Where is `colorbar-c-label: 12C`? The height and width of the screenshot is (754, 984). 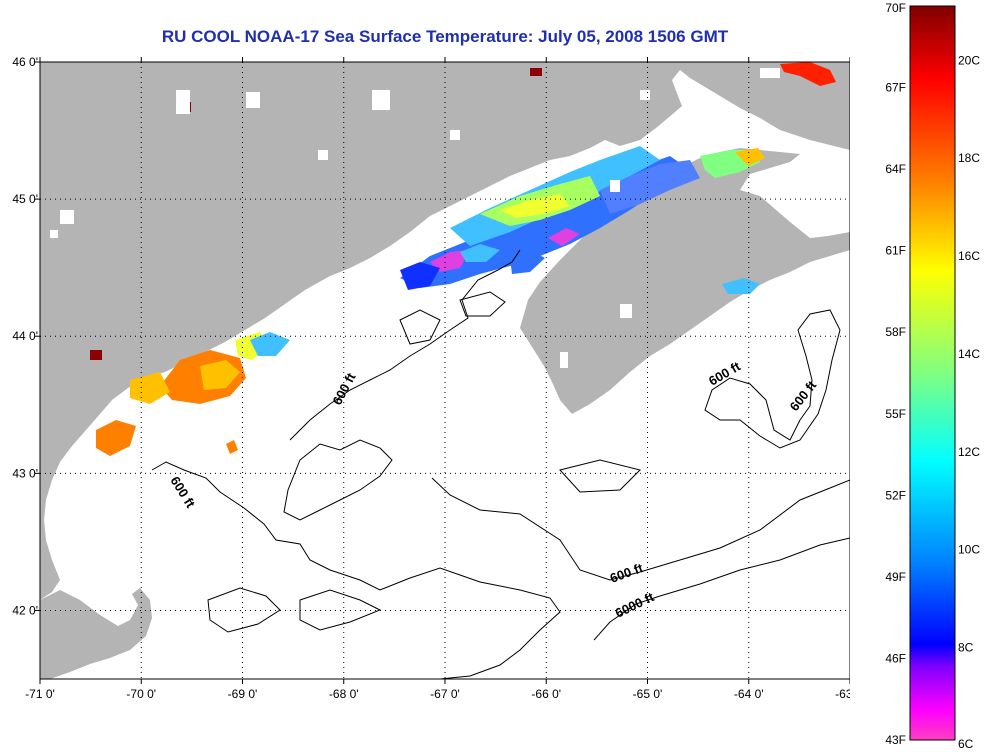
colorbar-c-label: 12C is located at coordinates (969, 452).